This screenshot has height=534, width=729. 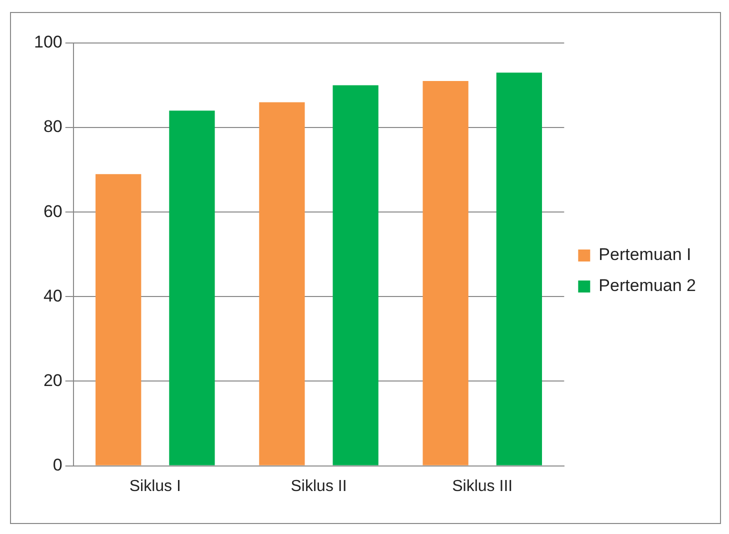 I want to click on x-tick-label: Siklus II, so click(x=318, y=486).